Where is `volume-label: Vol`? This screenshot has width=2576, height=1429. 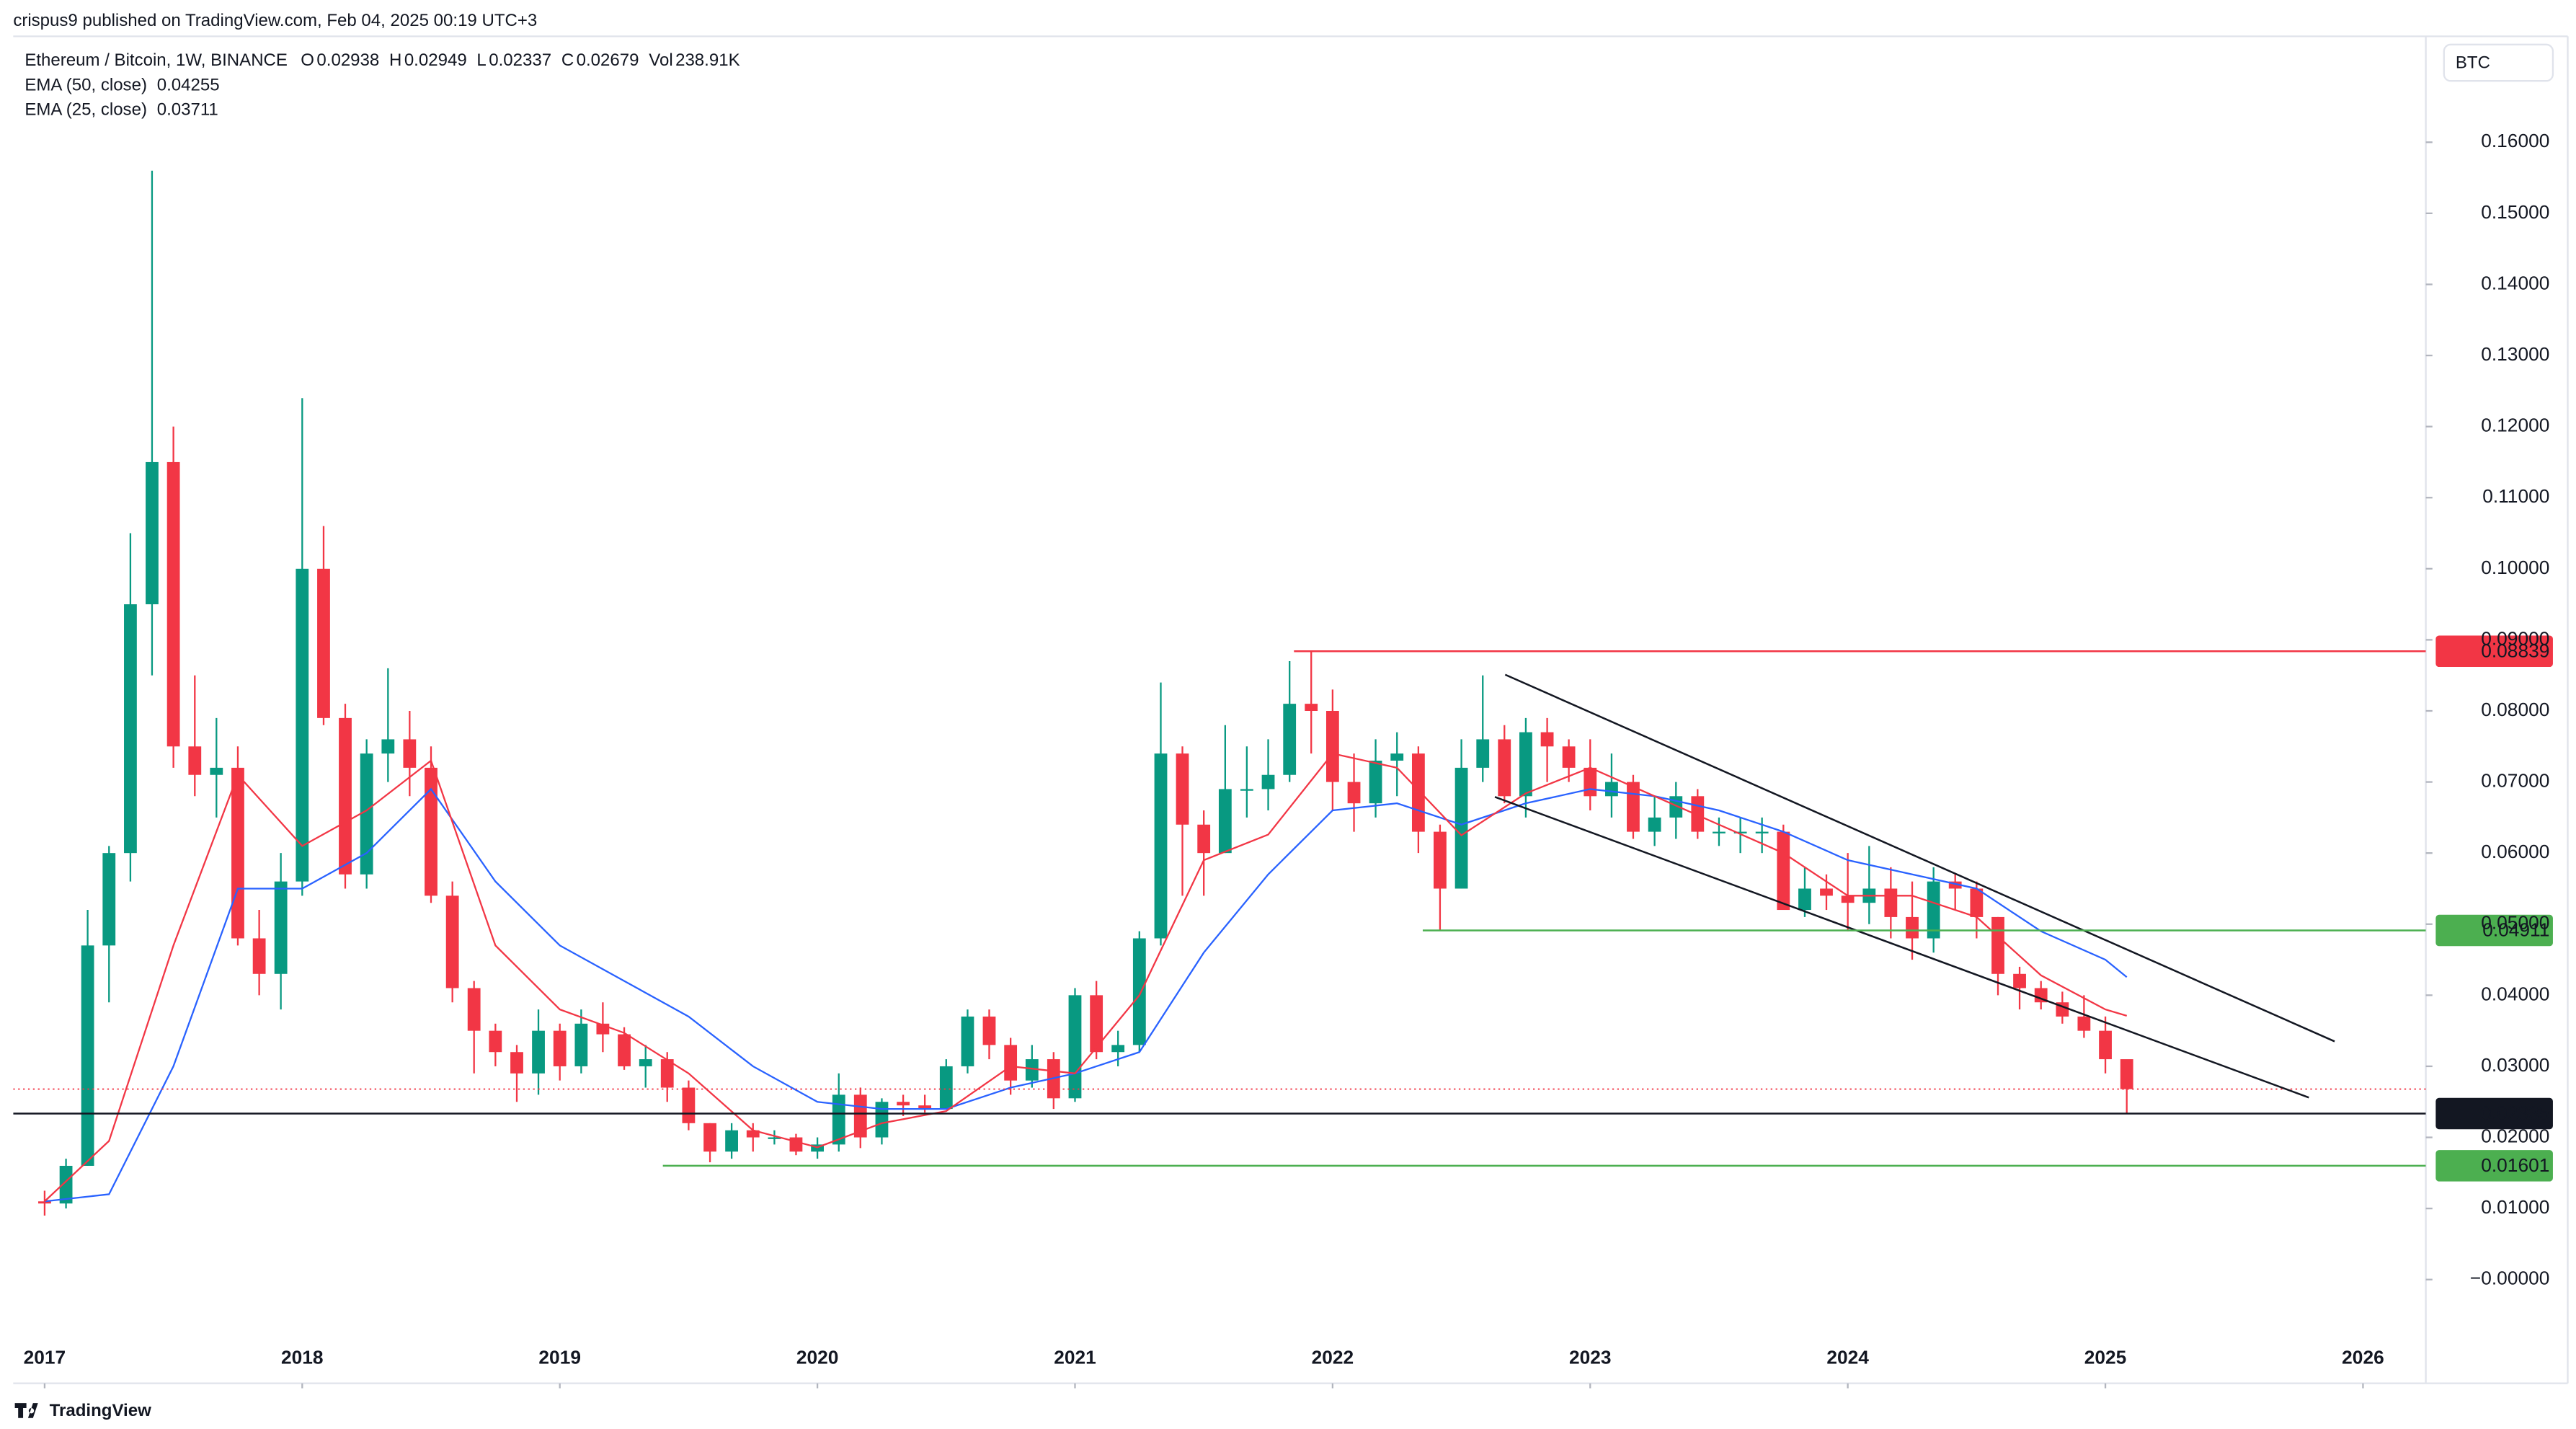
volume-label: Vol is located at coordinates (660, 60).